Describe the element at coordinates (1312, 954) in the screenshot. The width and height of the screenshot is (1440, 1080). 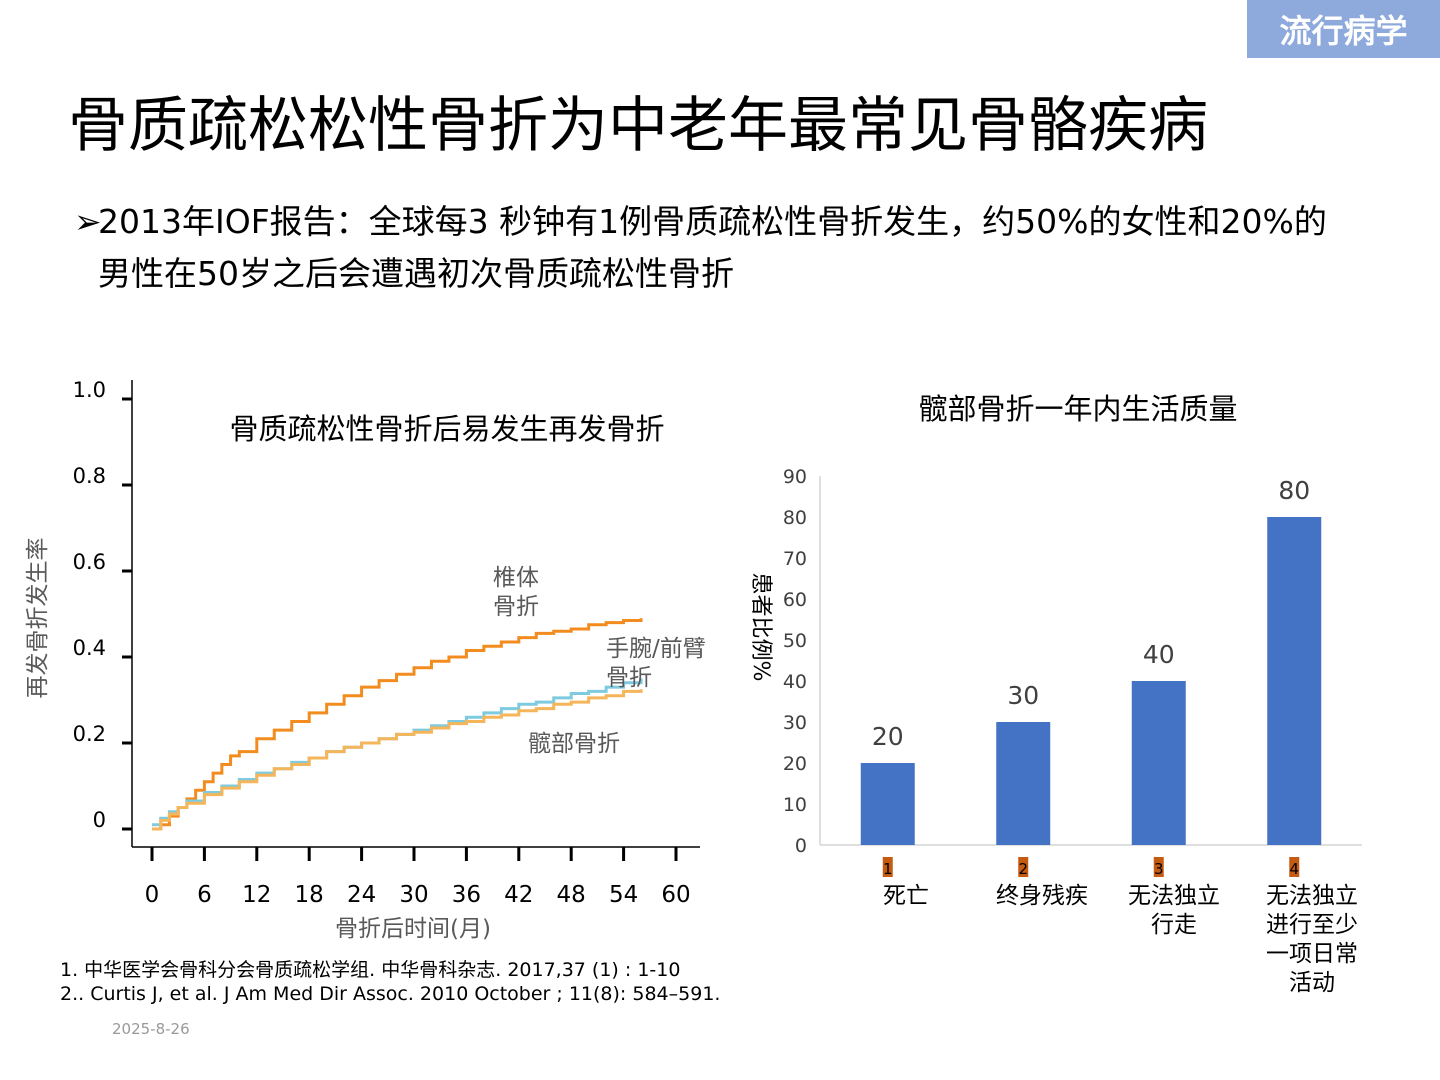
I see `category-label: 一项日常` at that location.